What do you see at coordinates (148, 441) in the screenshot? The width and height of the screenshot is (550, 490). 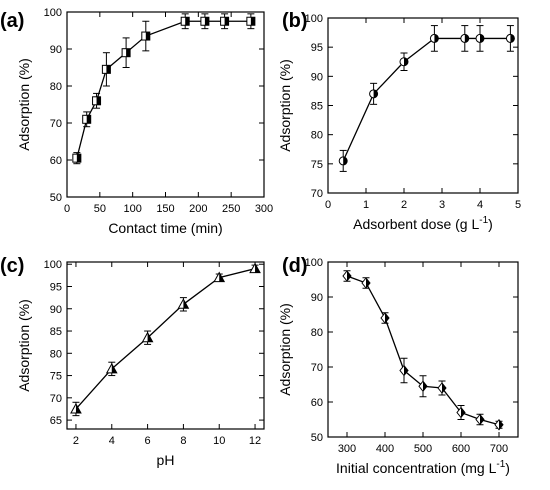 I see `x-tick-label: 6` at bounding box center [148, 441].